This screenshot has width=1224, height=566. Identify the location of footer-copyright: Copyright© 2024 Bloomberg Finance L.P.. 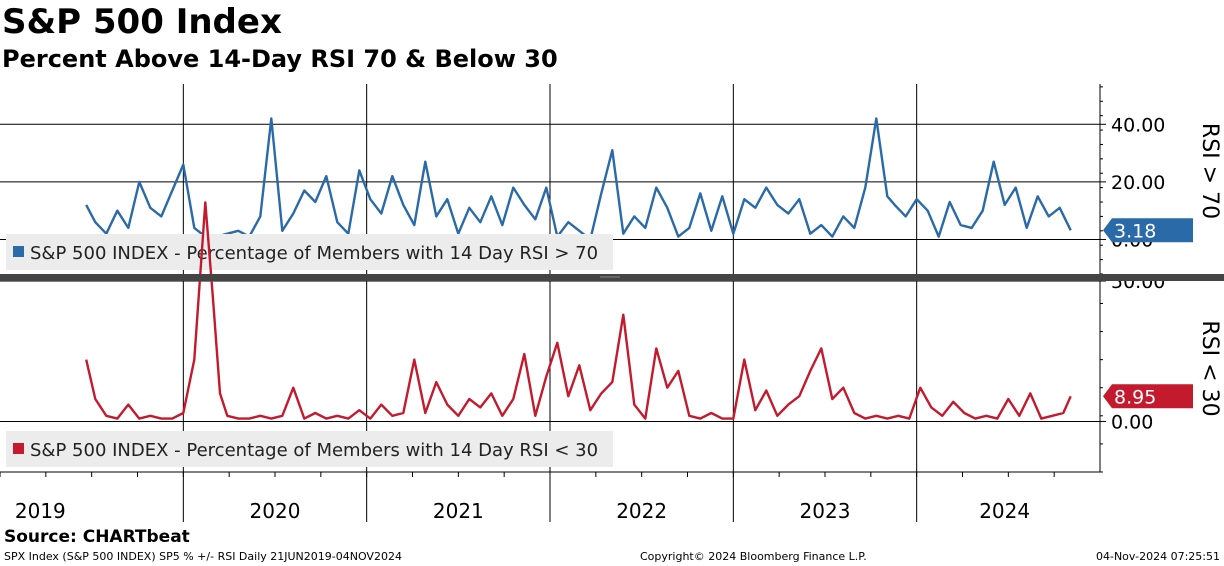
(753, 556).